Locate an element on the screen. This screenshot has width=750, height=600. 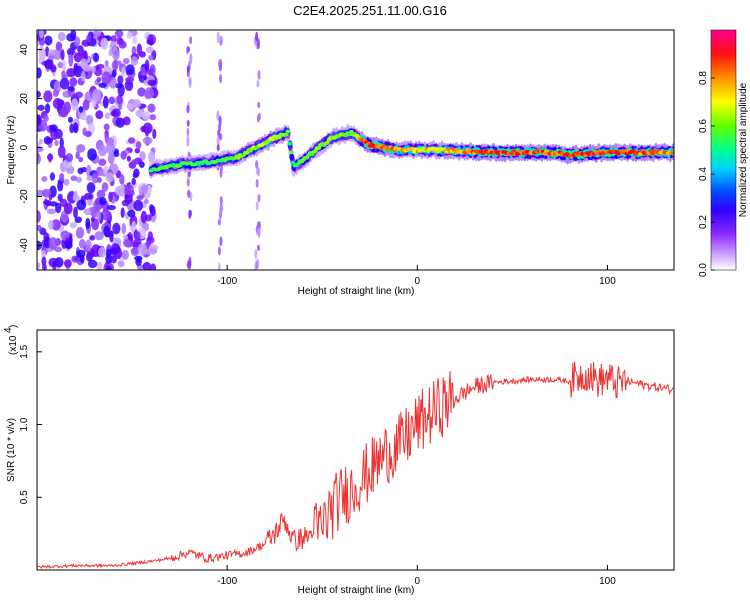
x-tick-label: -100 is located at coordinates (227, 281).